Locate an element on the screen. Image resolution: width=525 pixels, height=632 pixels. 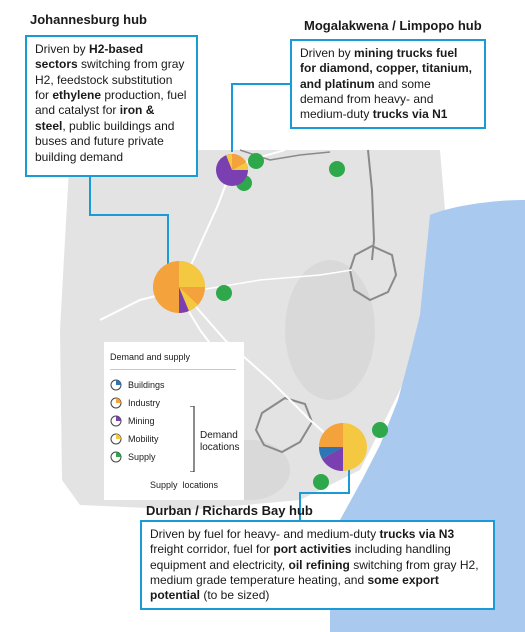
johannesburg-connector is located at coordinates (129, 221).